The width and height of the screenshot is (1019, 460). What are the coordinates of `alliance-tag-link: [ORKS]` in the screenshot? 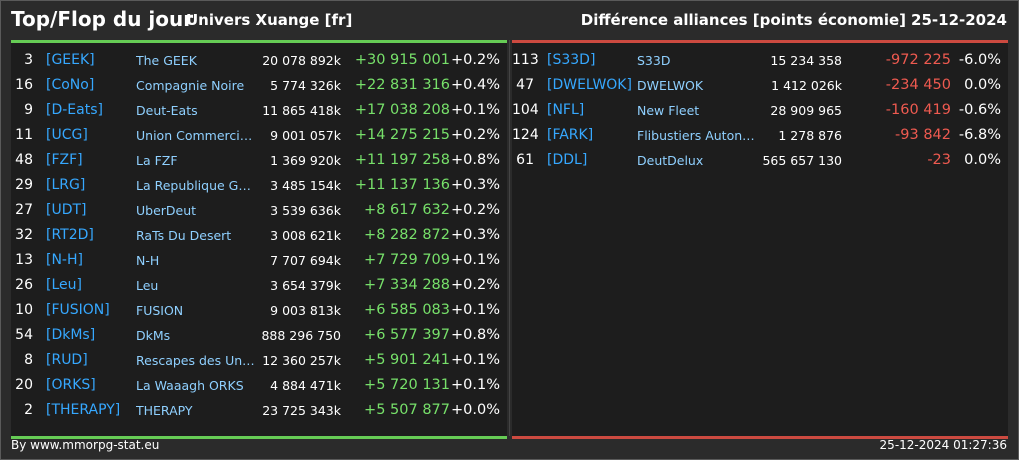 It's located at (71, 385).